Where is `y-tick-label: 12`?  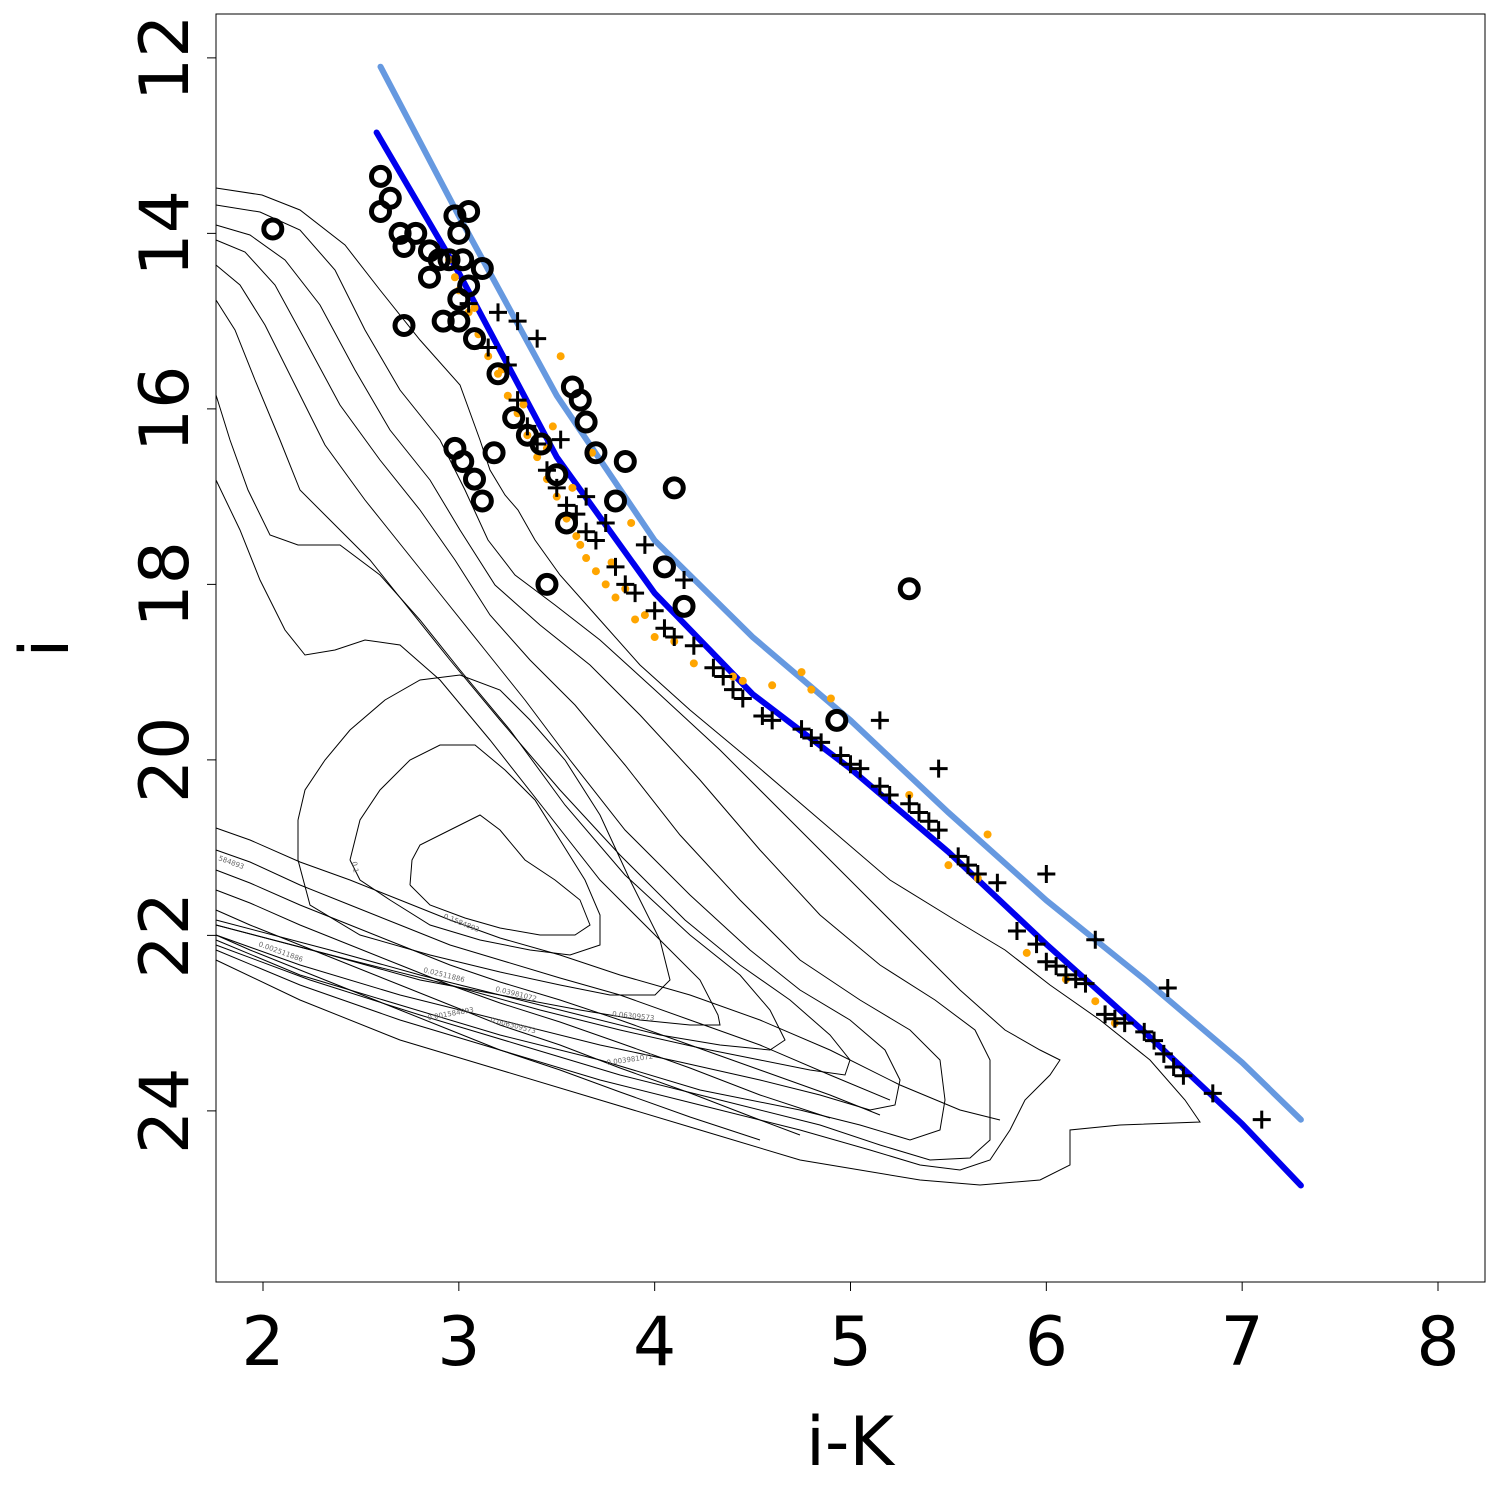
y-tick-label: 12 is located at coordinates (165, 58).